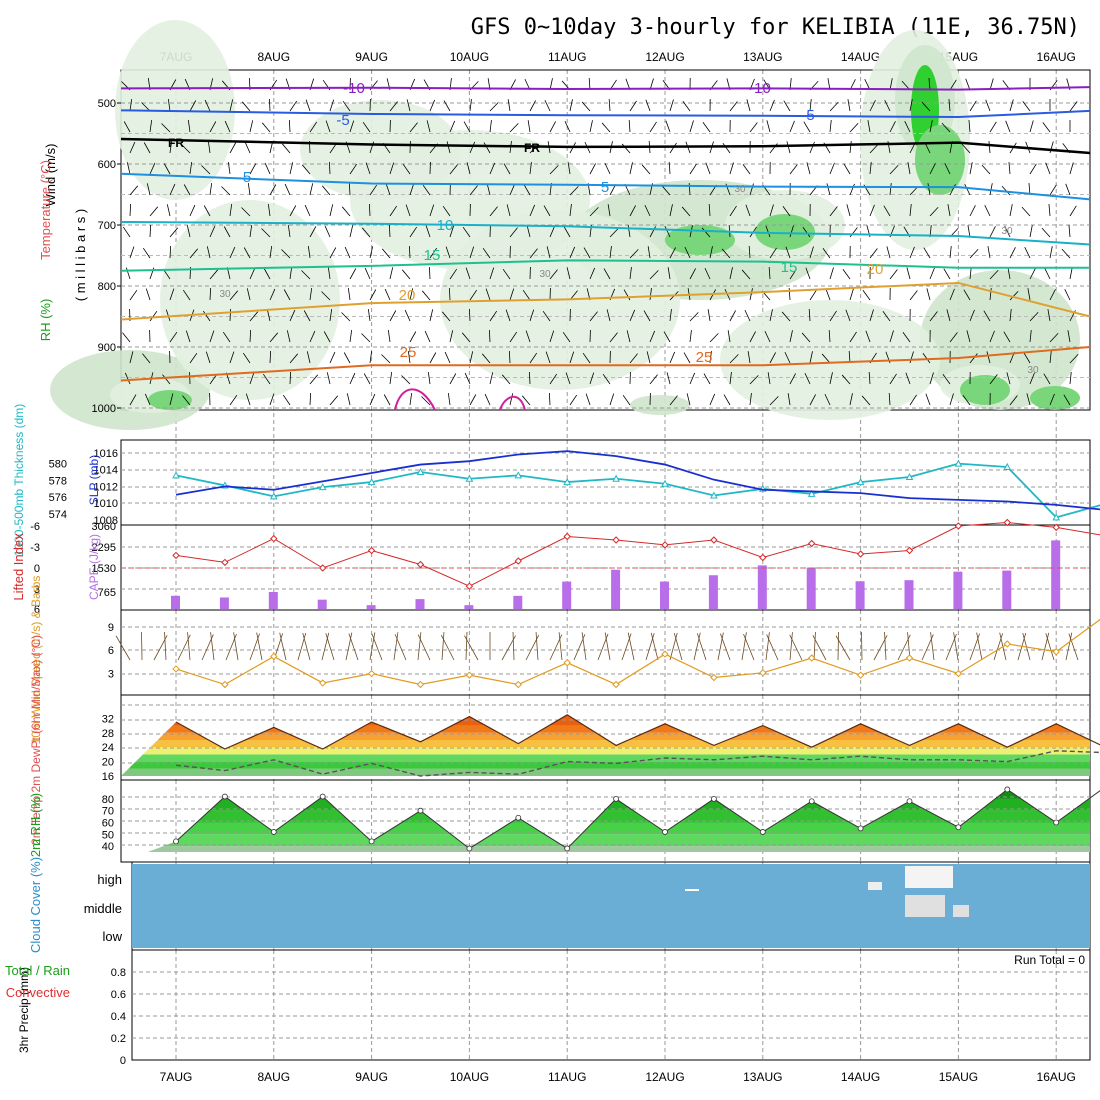 The width and height of the screenshot is (1100, 1100). What do you see at coordinates (811, 801) in the screenshot?
I see `rh-series-point` at bounding box center [811, 801].